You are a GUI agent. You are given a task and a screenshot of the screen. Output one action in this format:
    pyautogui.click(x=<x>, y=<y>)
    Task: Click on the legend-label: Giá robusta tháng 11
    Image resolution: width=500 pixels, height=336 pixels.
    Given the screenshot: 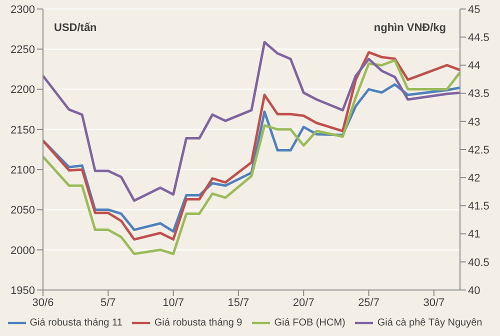 What is the action you would take?
    pyautogui.click(x=76, y=323)
    